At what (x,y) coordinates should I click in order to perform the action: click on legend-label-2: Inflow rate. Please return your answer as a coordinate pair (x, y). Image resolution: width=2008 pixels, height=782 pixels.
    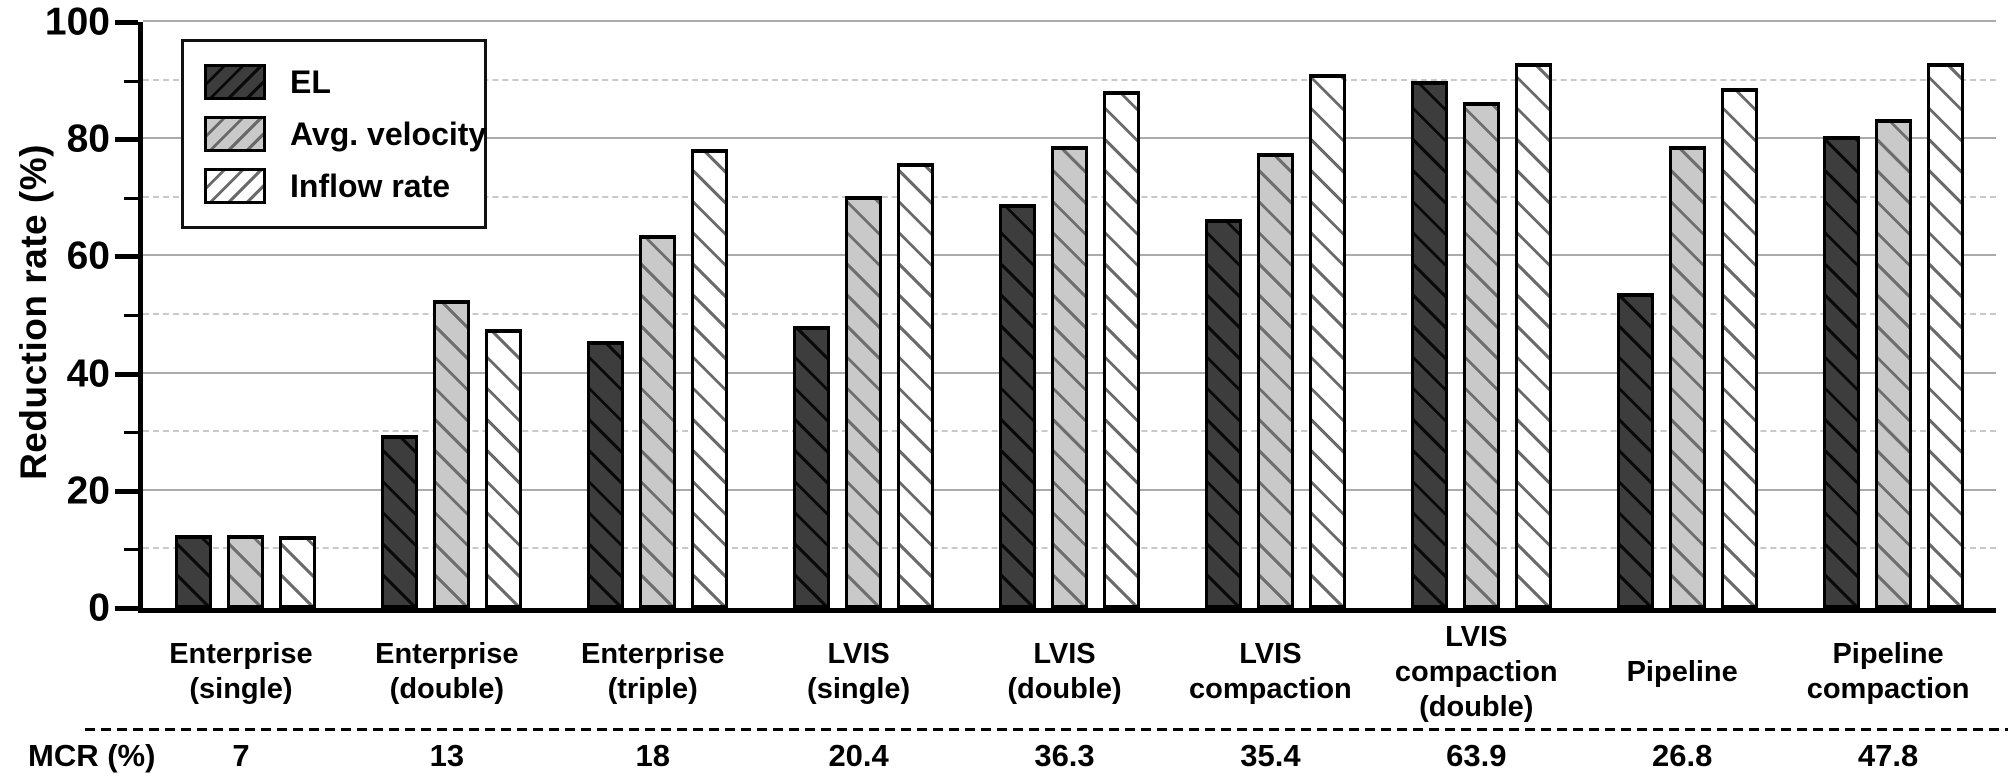
    Looking at the image, I should click on (370, 185).